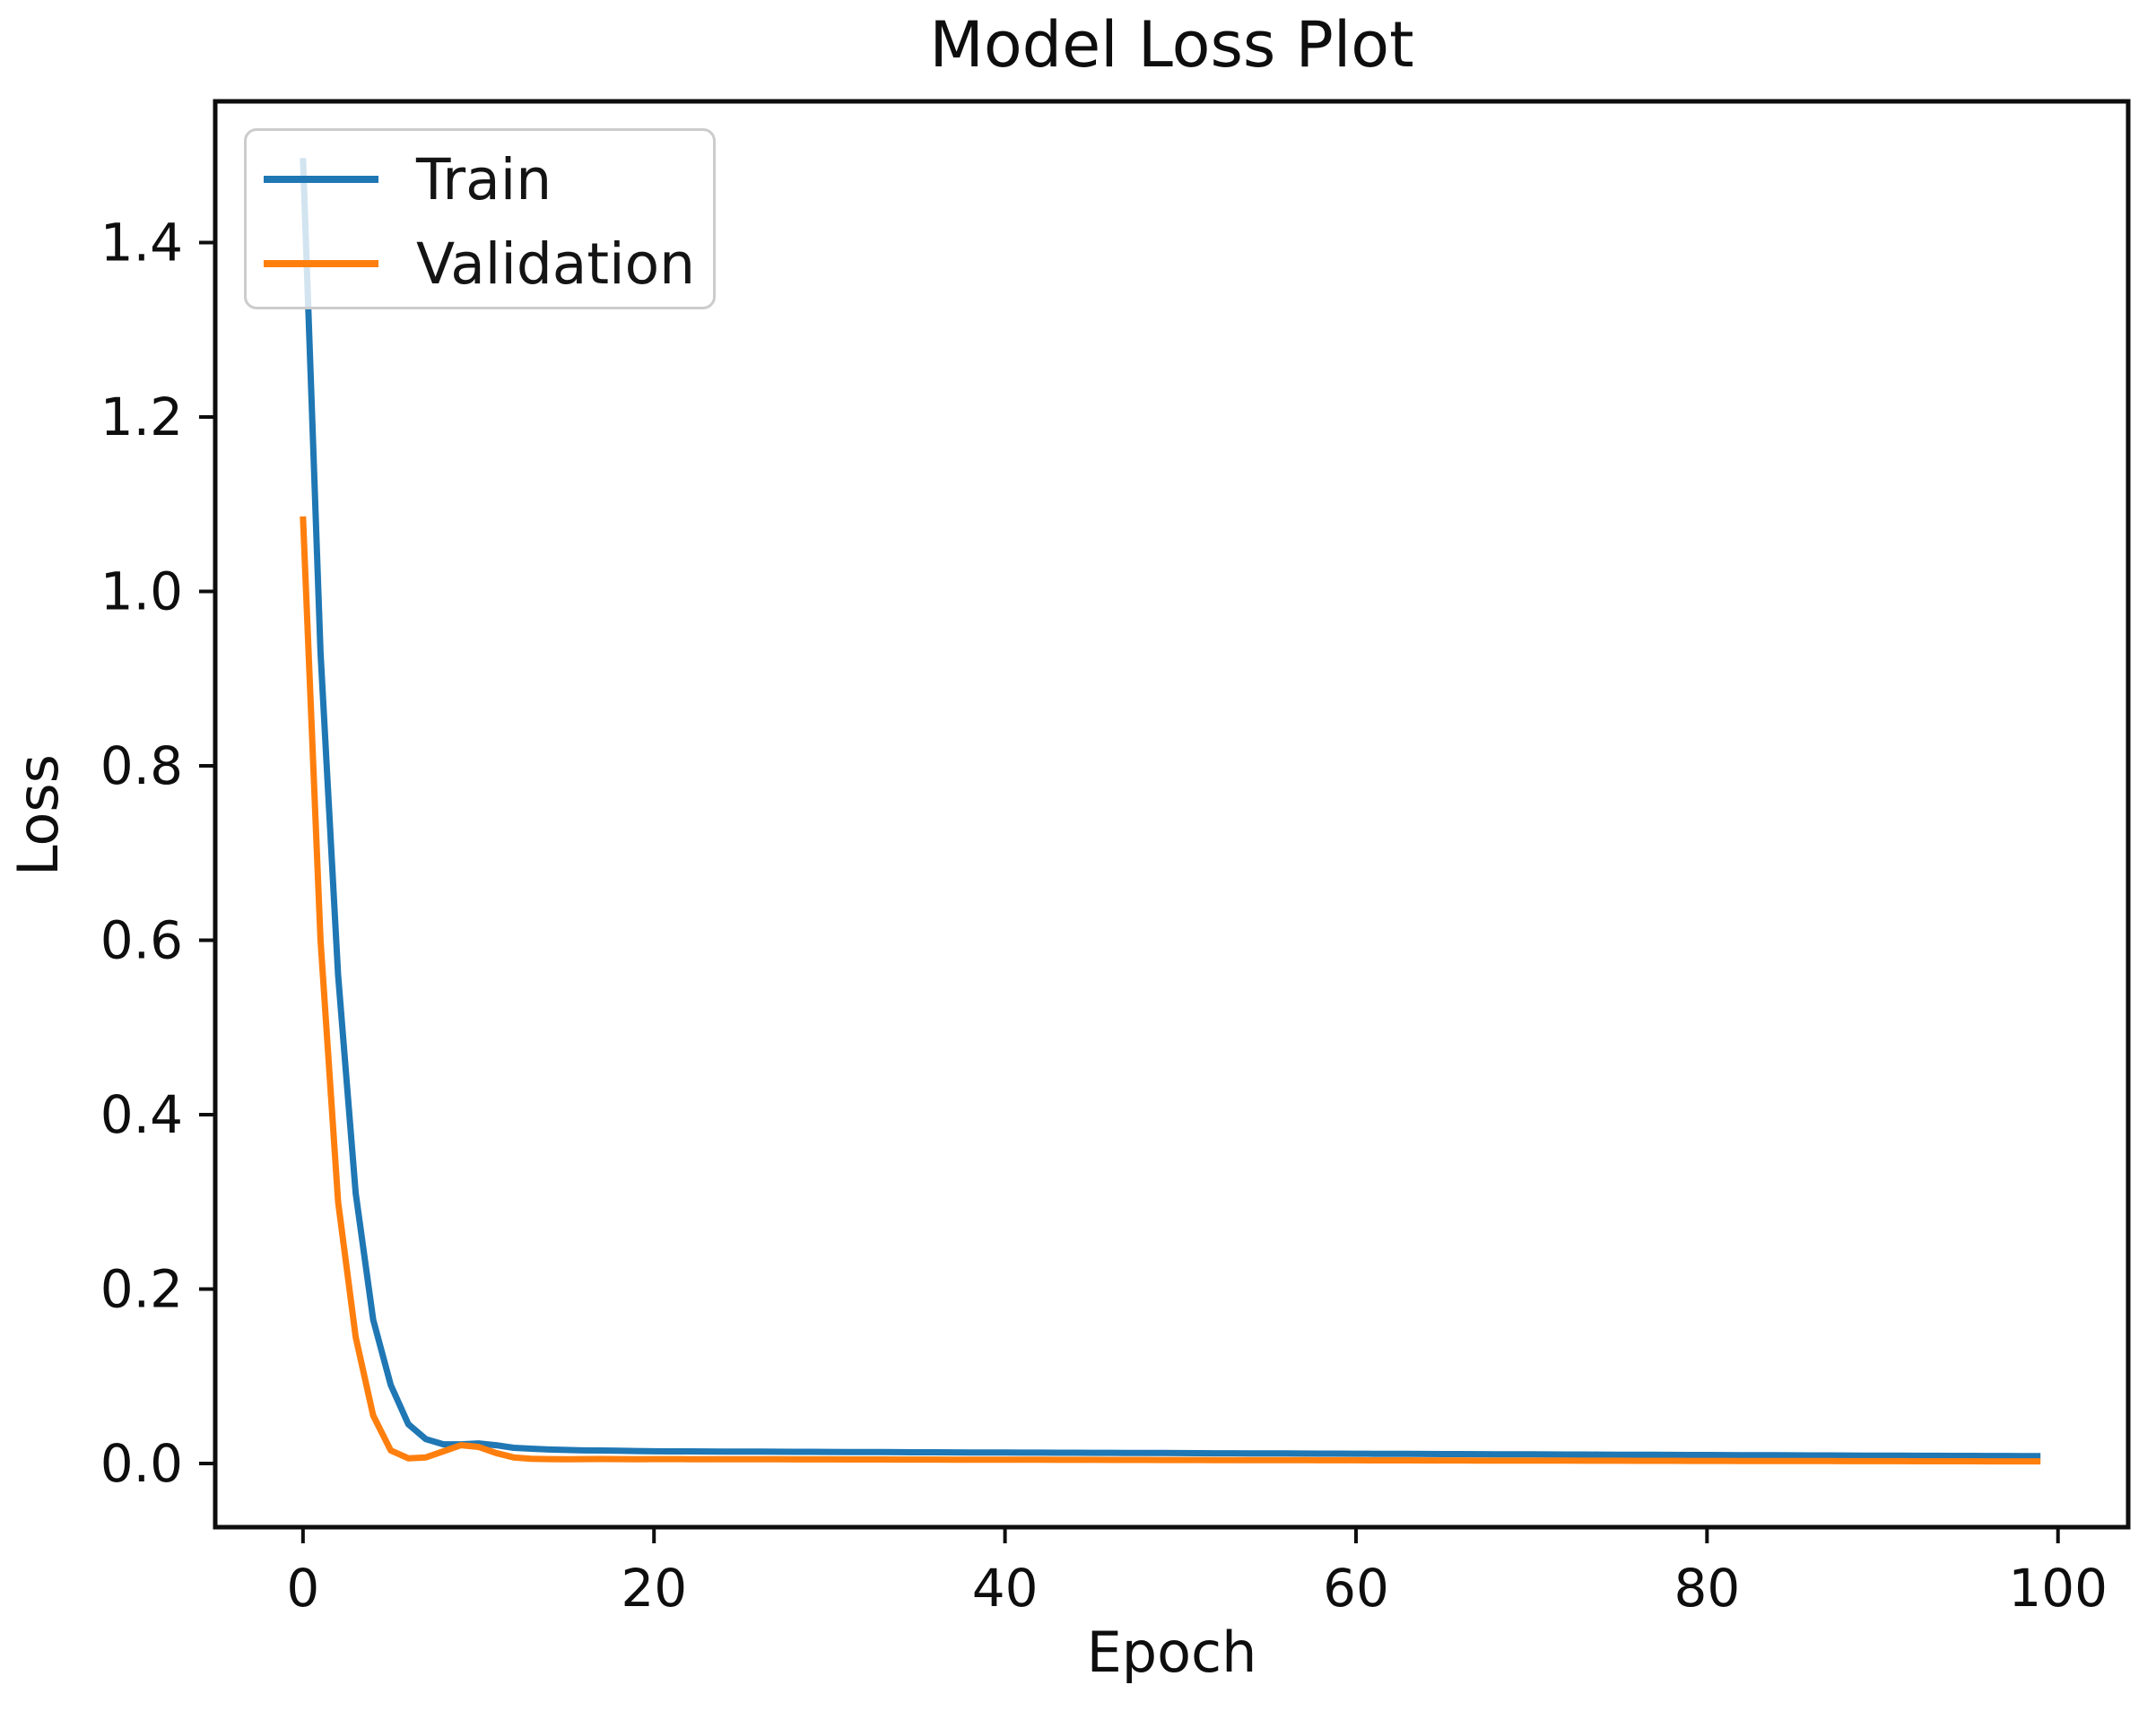 This screenshot has height=1711, width=2156. What do you see at coordinates (321, 179) in the screenshot?
I see `train-line-swatch` at bounding box center [321, 179].